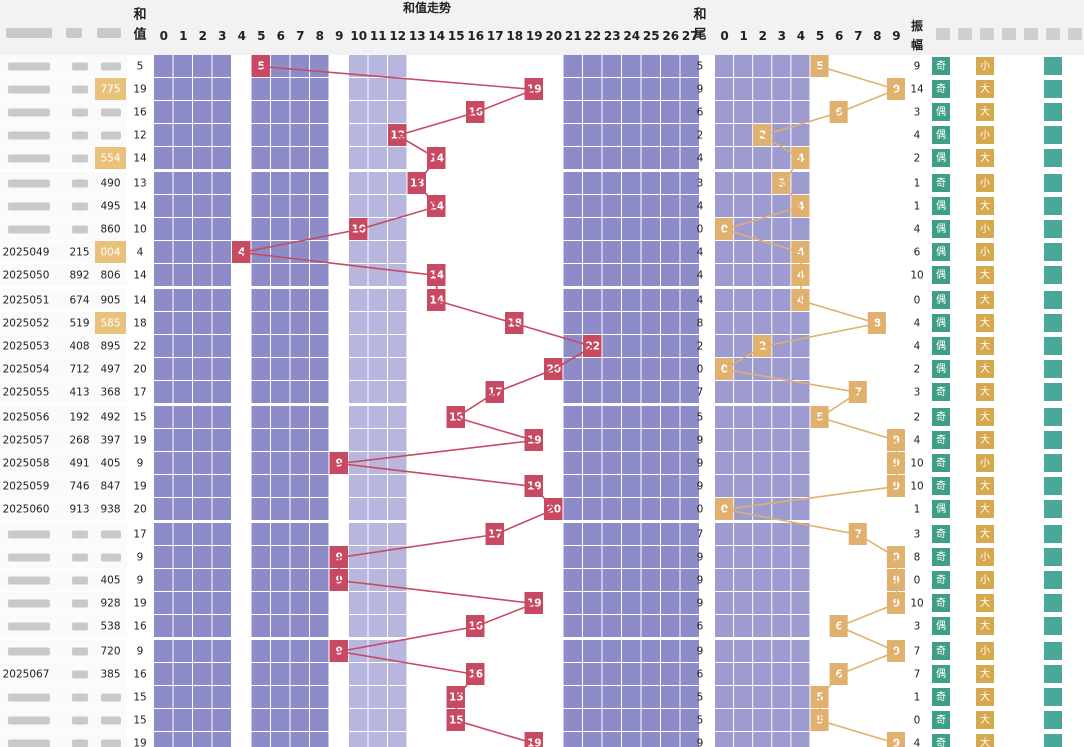  I want to click on table-row: 405 9 9 9 9 0 奇小, so click(531, 580).